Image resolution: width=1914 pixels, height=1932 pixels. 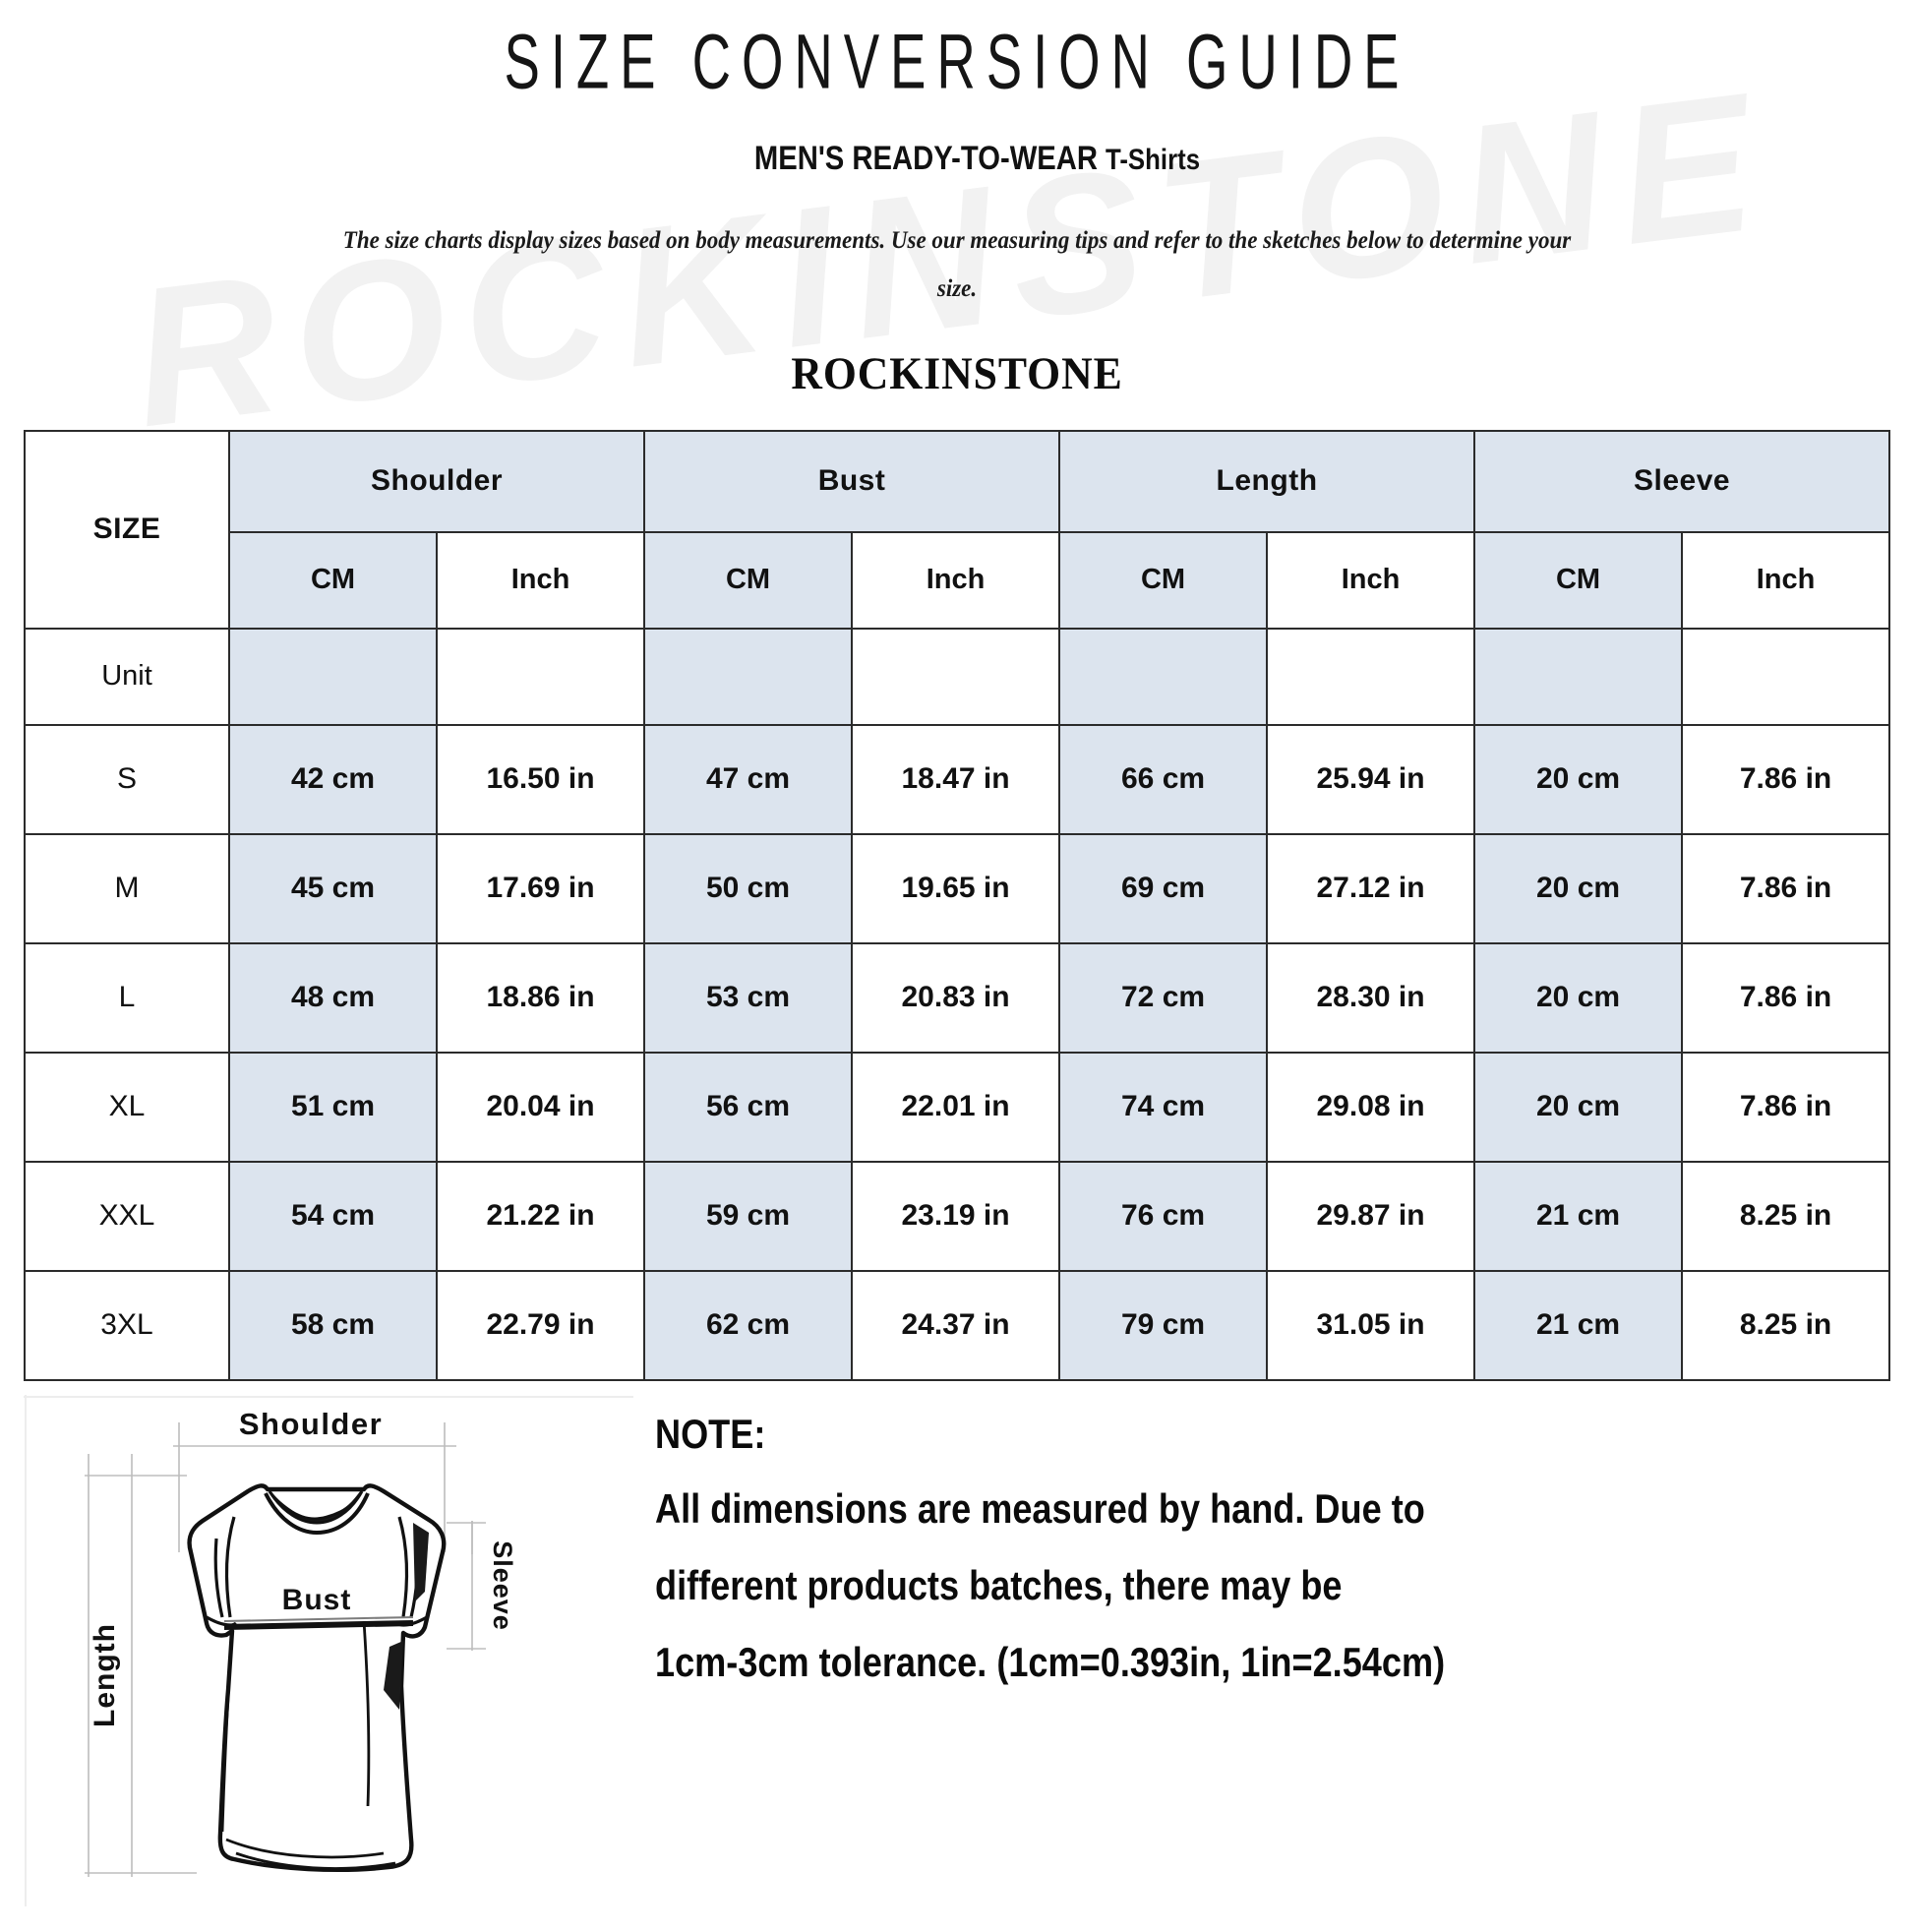 I want to click on tshirt-measurement-diagram: Shoulder Bust Length Sleeve, so click(x=328, y=1650).